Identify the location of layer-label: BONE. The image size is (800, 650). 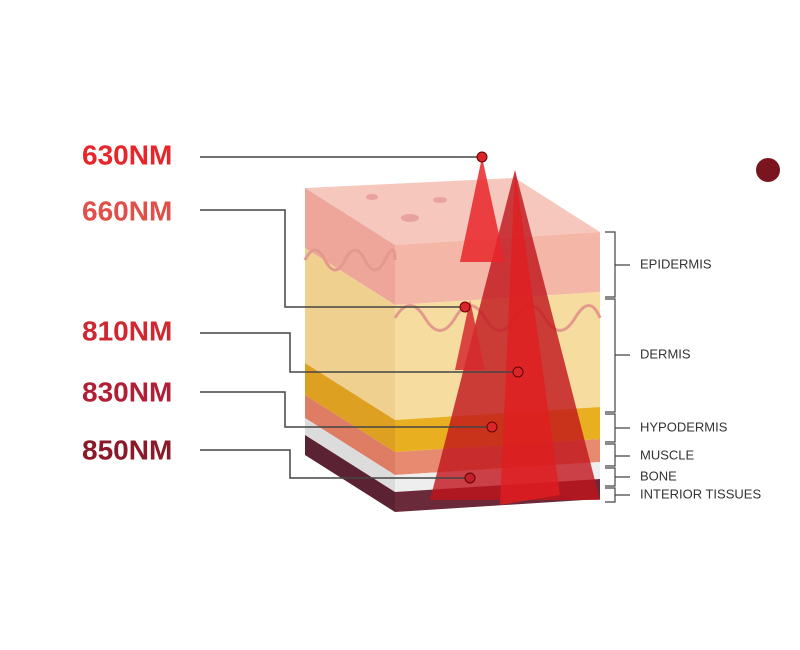
(658, 475).